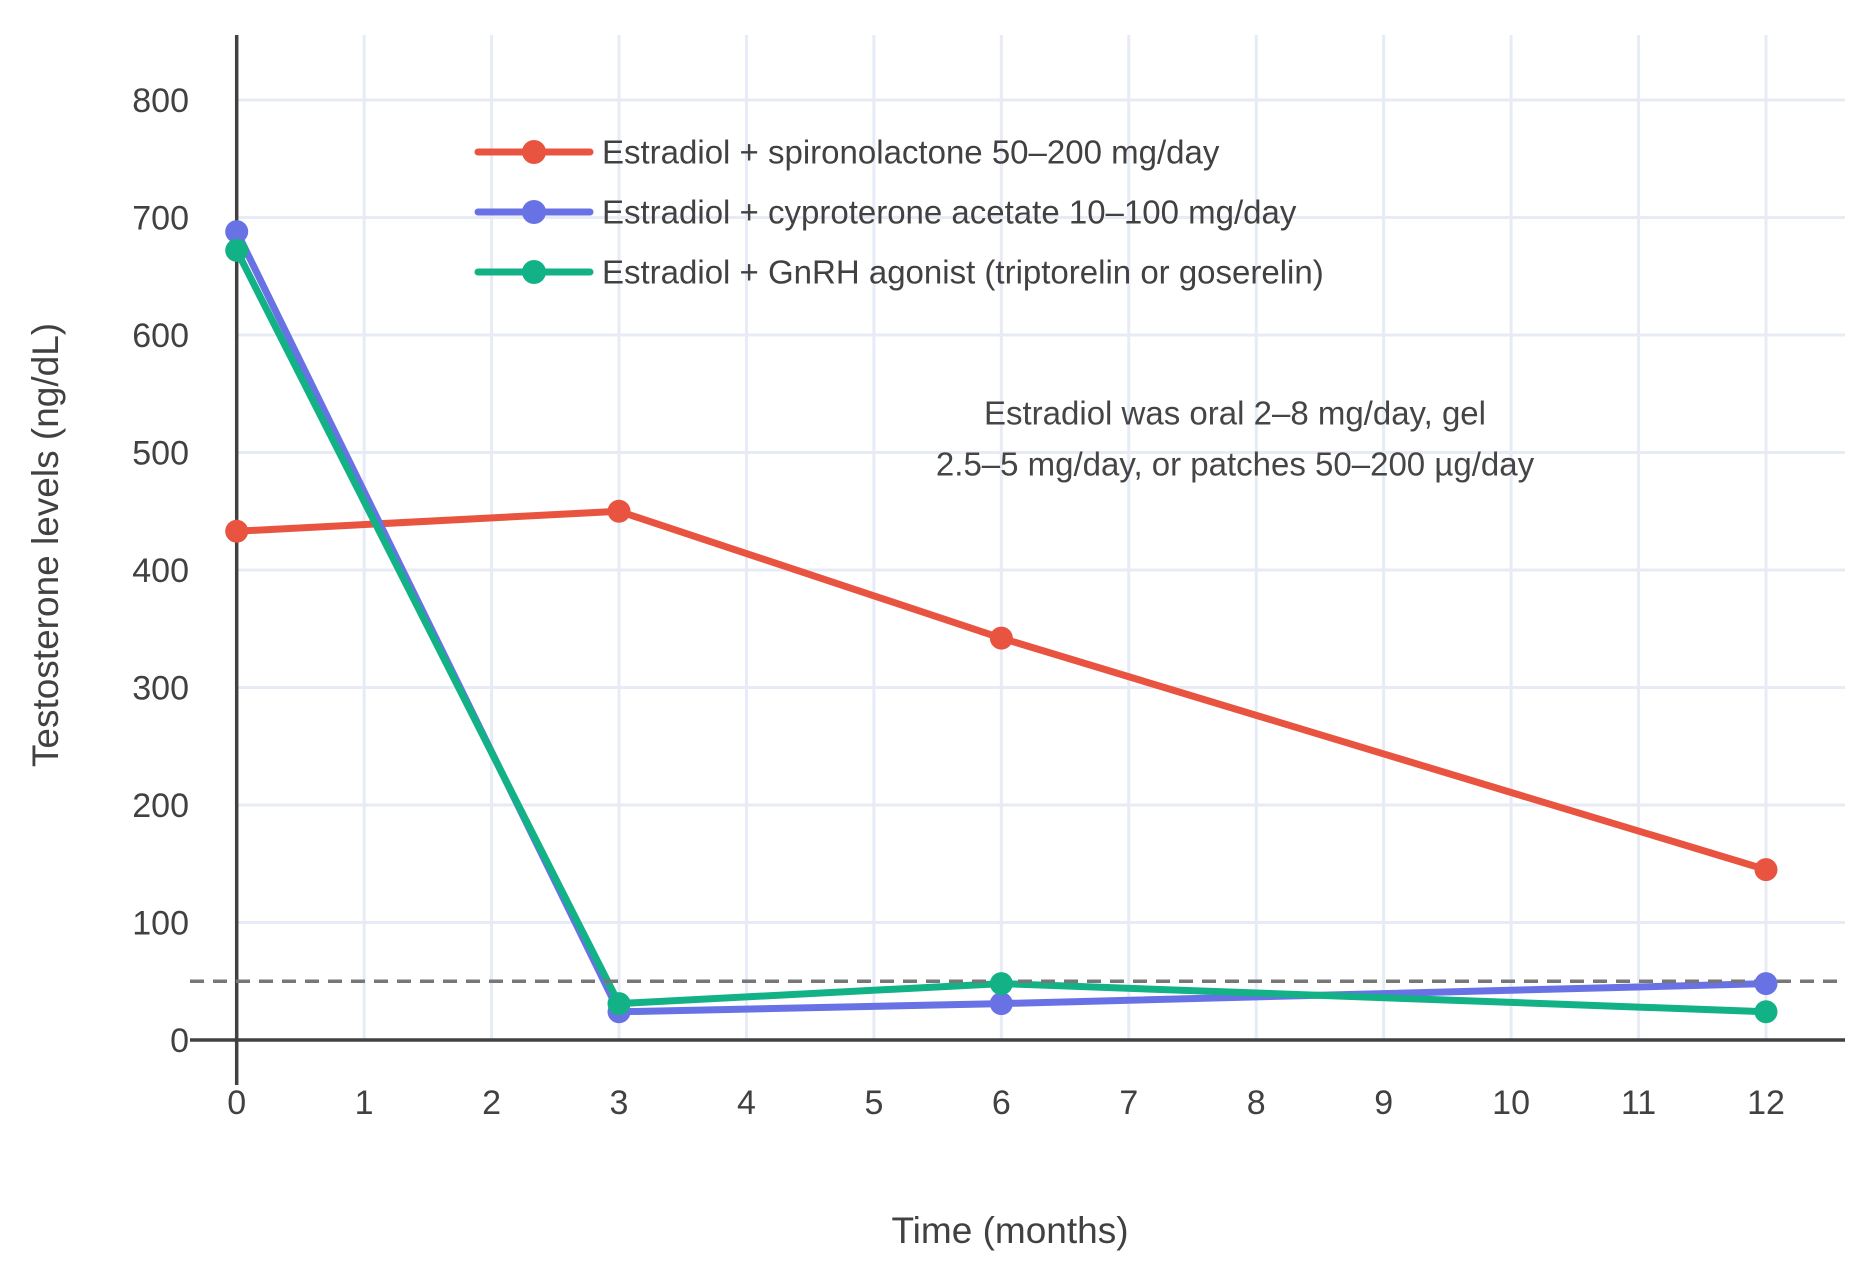 This screenshot has width=1856, height=1284. What do you see at coordinates (1383, 1103) in the screenshot?
I see `x-tick-label: 9` at bounding box center [1383, 1103].